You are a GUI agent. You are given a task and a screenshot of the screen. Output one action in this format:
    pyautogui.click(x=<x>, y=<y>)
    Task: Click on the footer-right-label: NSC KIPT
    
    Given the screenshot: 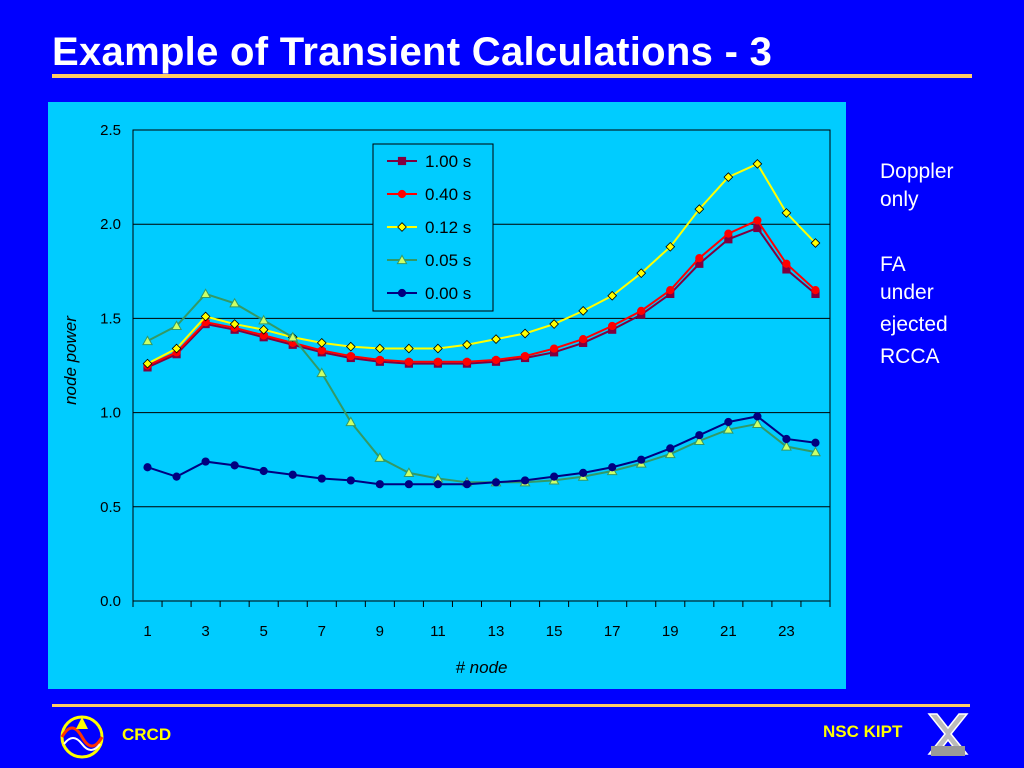 What is the action you would take?
    pyautogui.click(x=863, y=731)
    